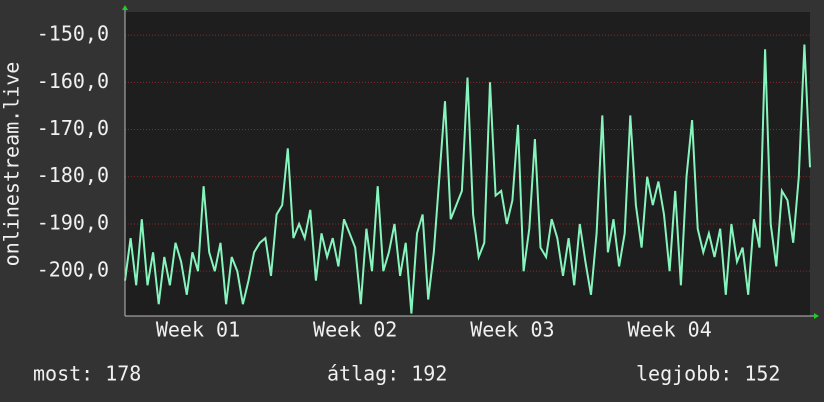 Image resolution: width=824 pixels, height=402 pixels. Describe the element at coordinates (355, 330) in the screenshot. I see `x-tick-label: Week 02` at that location.